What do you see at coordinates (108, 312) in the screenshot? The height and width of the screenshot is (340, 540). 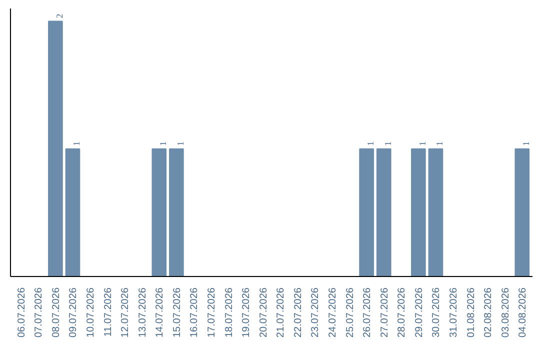 I see `x-tick-label: 11.07.2026` at bounding box center [108, 312].